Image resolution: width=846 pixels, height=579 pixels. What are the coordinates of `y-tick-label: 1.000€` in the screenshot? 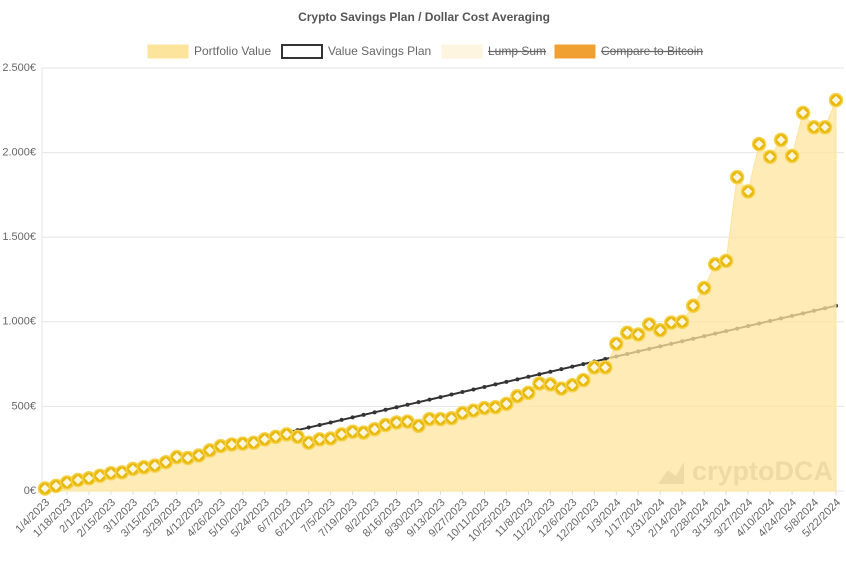 It's located at (19, 322).